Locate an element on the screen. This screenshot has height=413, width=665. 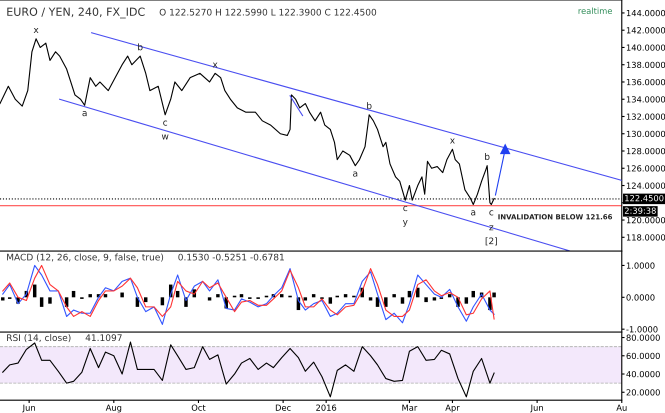
y-tick-label: 20.0000 is located at coordinates (643, 392).